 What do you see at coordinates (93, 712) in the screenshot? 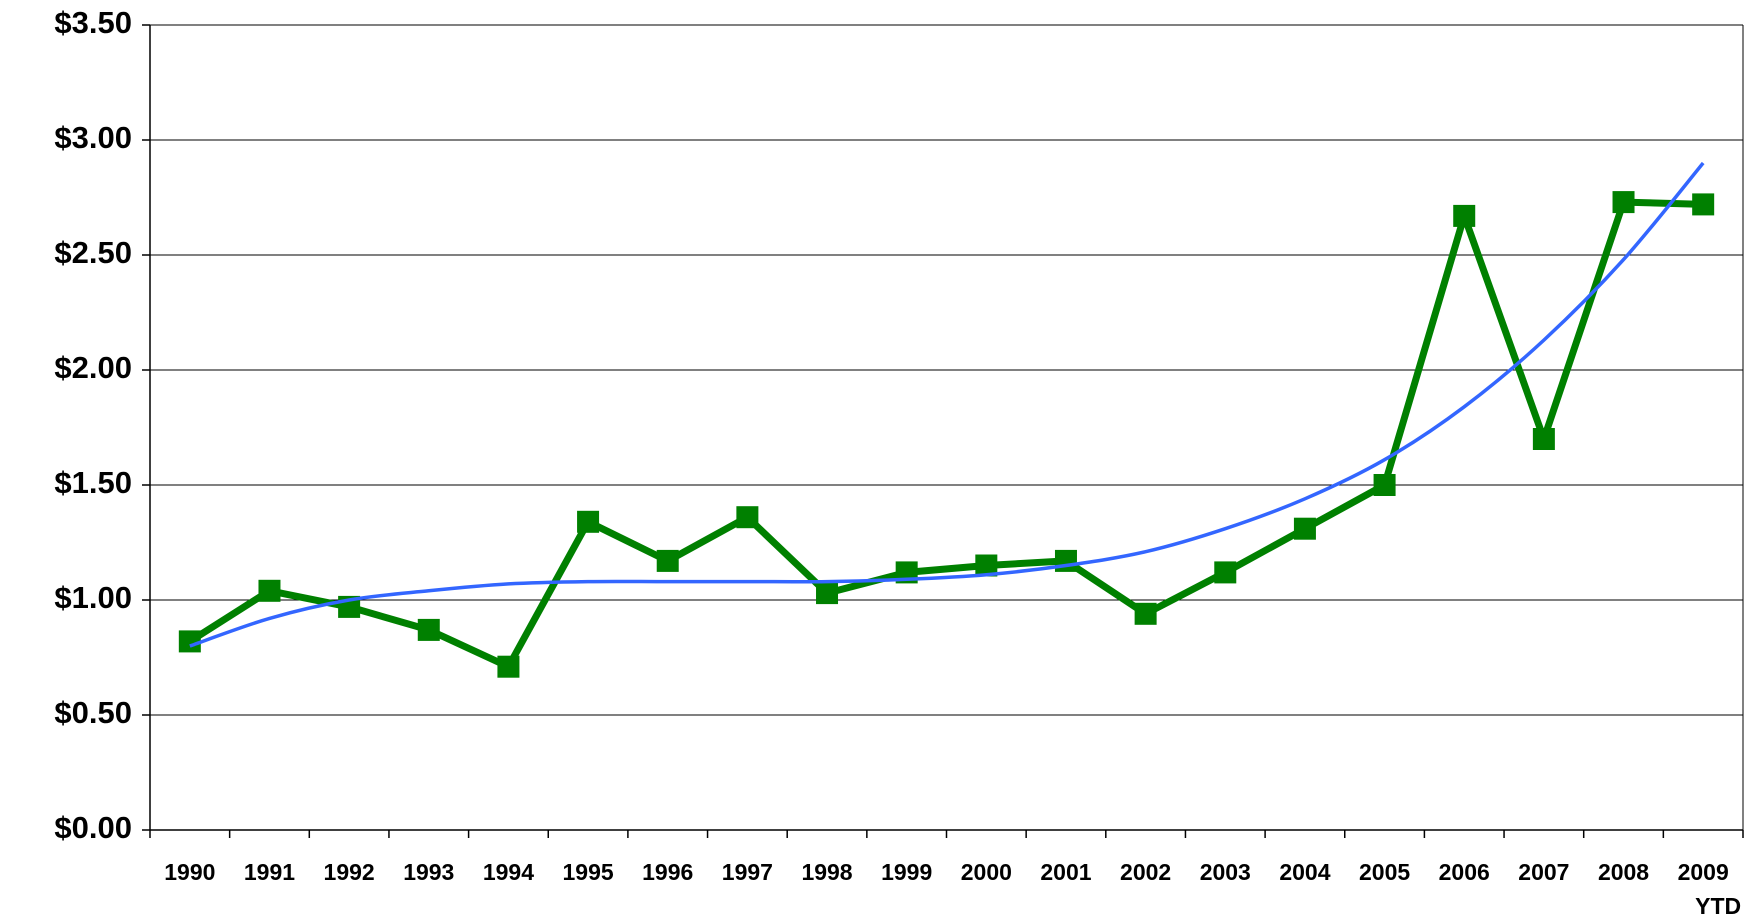
I see `y-tick-label: $0.50` at bounding box center [93, 712].